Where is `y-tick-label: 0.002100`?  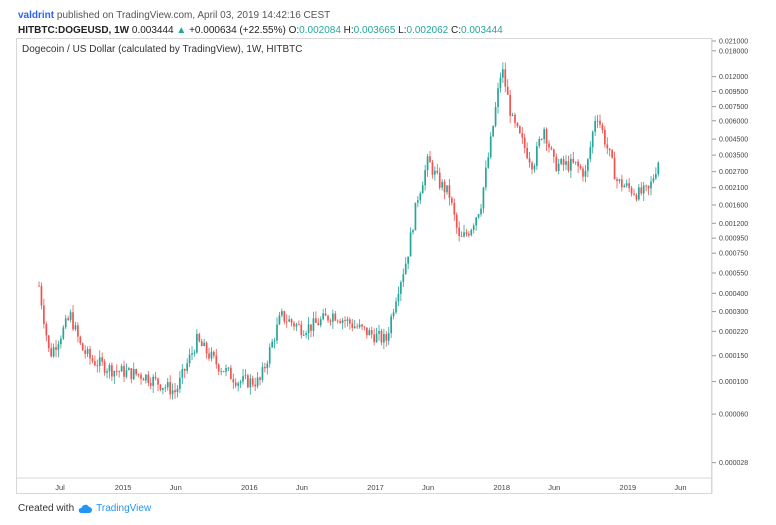
y-tick-label: 0.002100 is located at coordinates (733, 188).